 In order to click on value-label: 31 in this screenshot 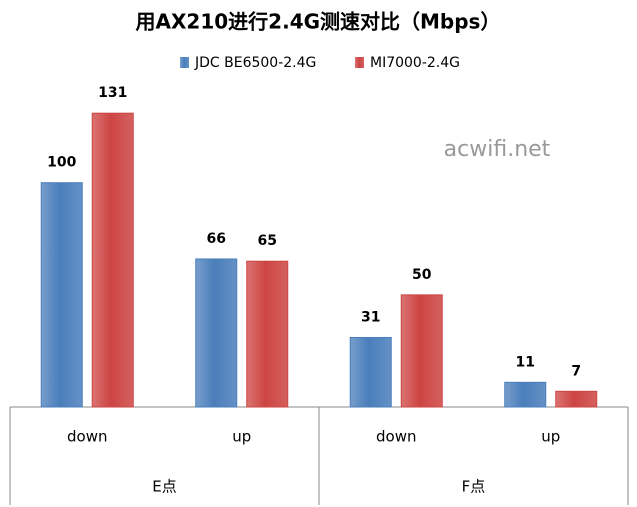, I will do `click(370, 317)`.